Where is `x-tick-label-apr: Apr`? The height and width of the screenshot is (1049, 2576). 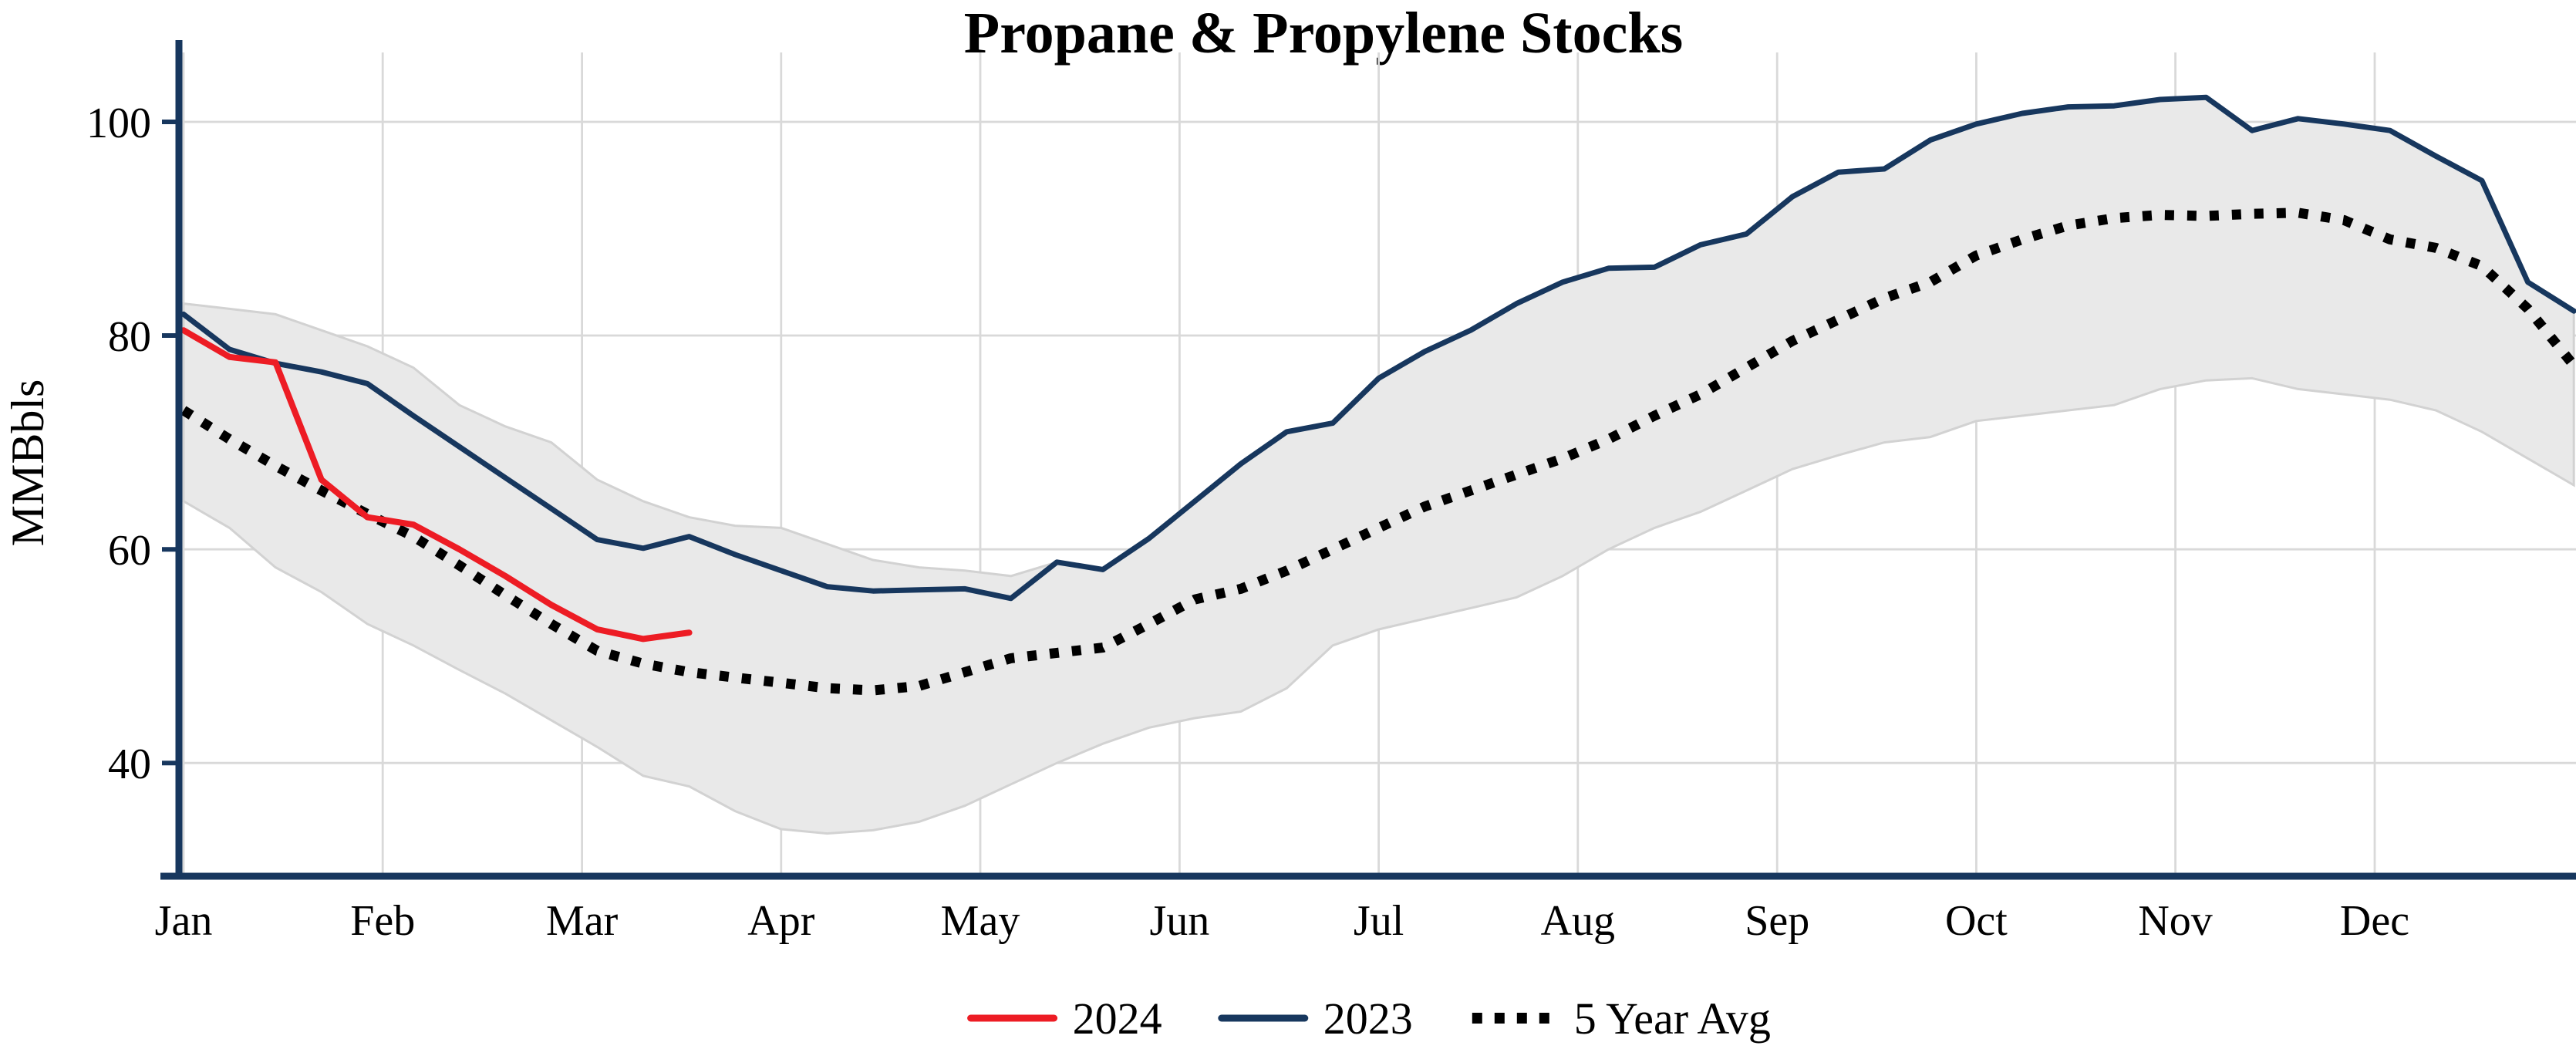
x-tick-label-apr: Apr is located at coordinates (780, 921).